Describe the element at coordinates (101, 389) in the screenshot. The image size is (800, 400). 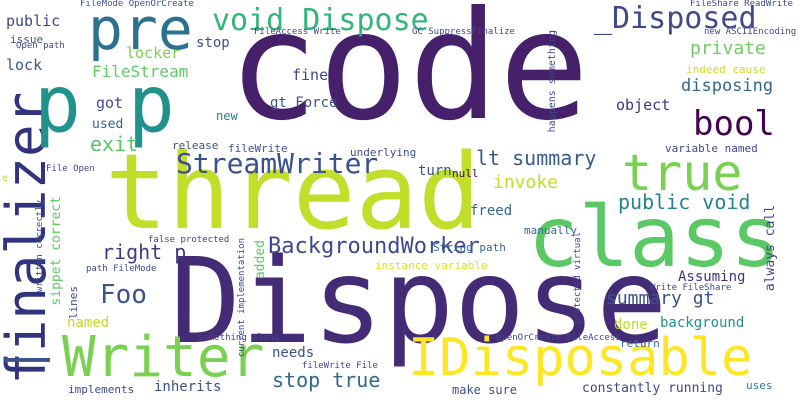
I see `word-implements: implements` at that location.